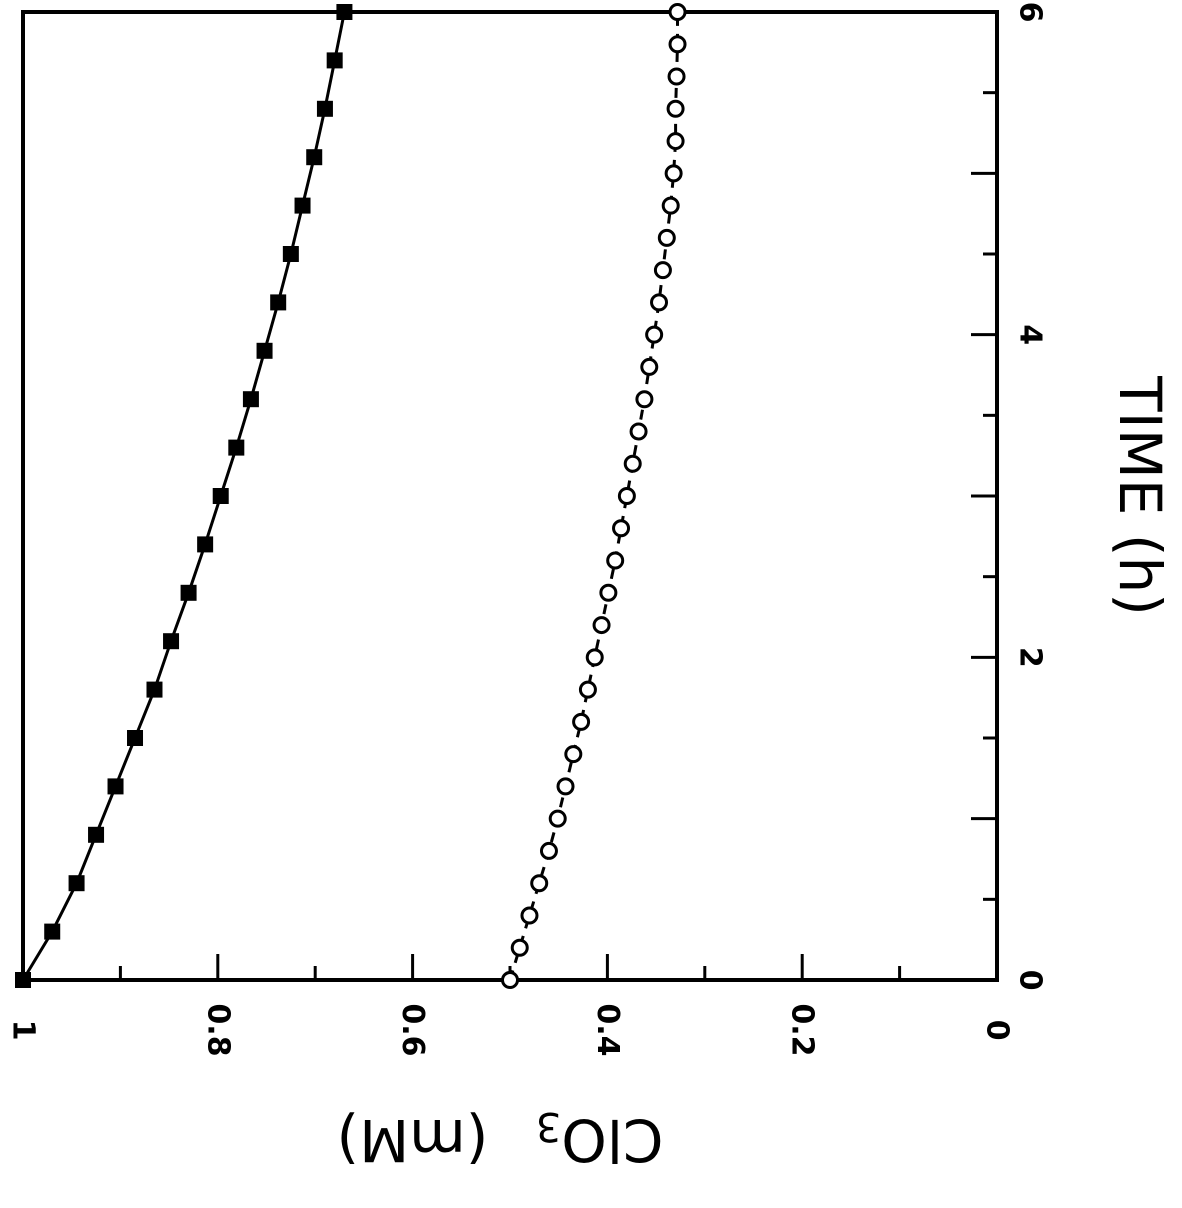 The image size is (1182, 1208). What do you see at coordinates (500, 1138) in the screenshot?
I see `y-axis-title: ClO3 (mM)` at bounding box center [500, 1138].